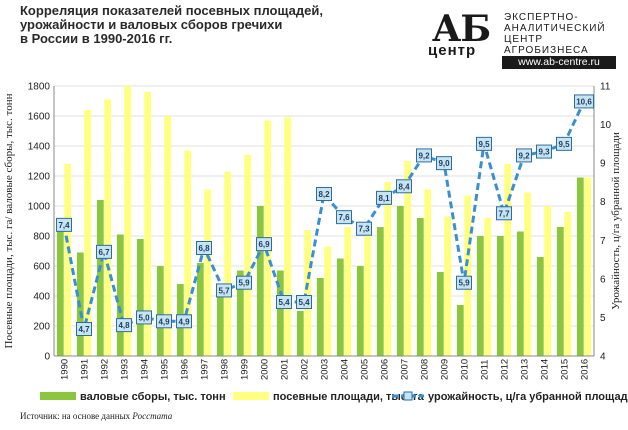 The width and height of the screenshot is (628, 430). What do you see at coordinates (603, 164) in the screenshot?
I see `y2-tick-label: 9` at bounding box center [603, 164].